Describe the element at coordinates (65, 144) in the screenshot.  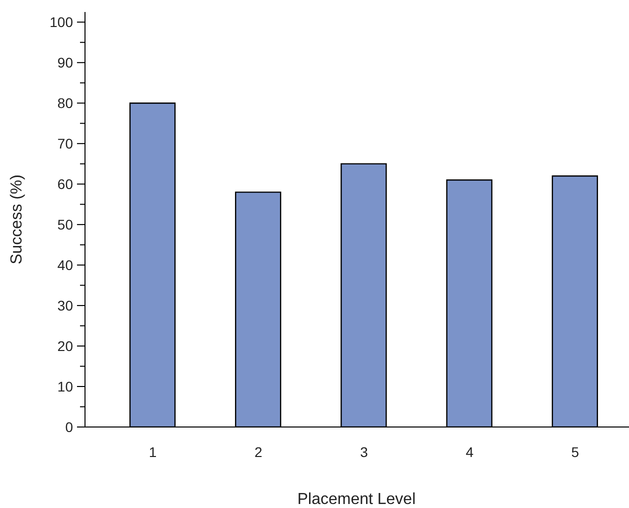
I see `y-tick-label: 70` at that location.